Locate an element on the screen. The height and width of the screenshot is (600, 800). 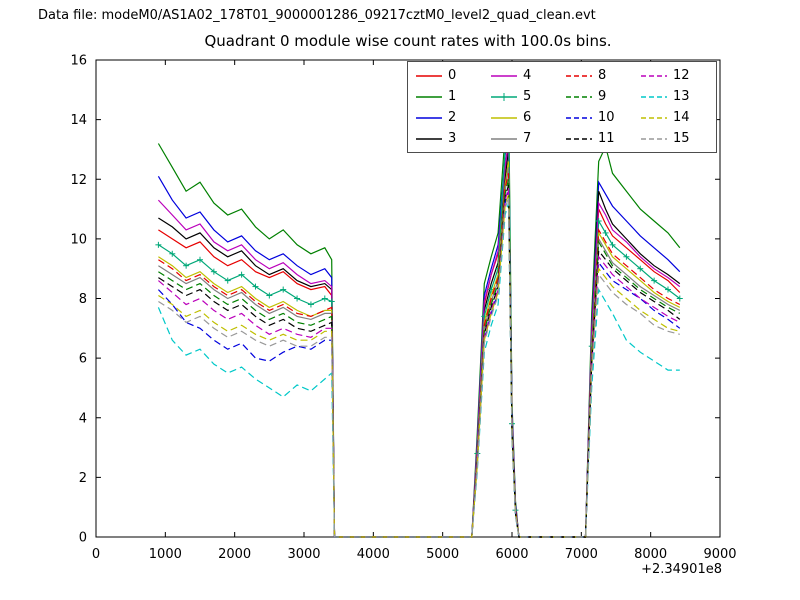
legend-label: 13 is located at coordinates (681, 96).